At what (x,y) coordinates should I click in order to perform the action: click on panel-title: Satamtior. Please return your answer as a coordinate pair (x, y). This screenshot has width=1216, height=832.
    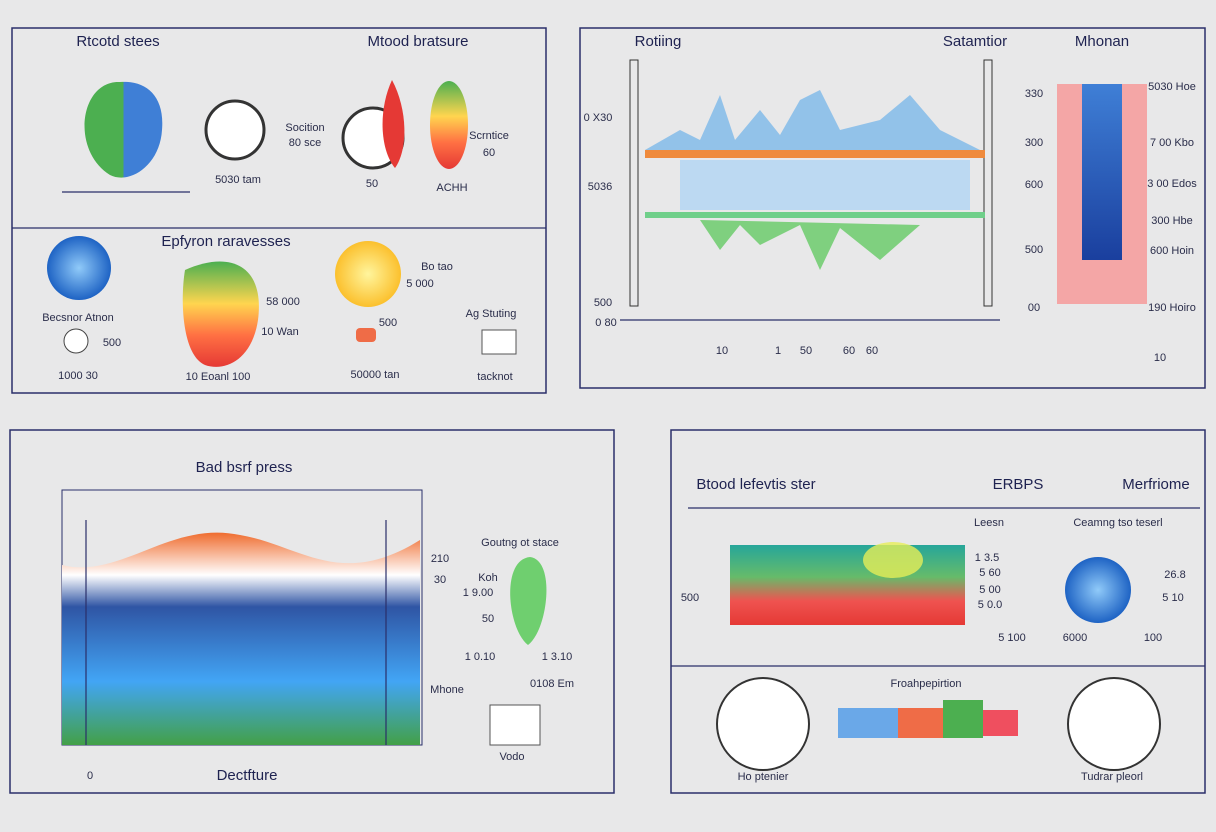
    Looking at the image, I should click on (975, 41).